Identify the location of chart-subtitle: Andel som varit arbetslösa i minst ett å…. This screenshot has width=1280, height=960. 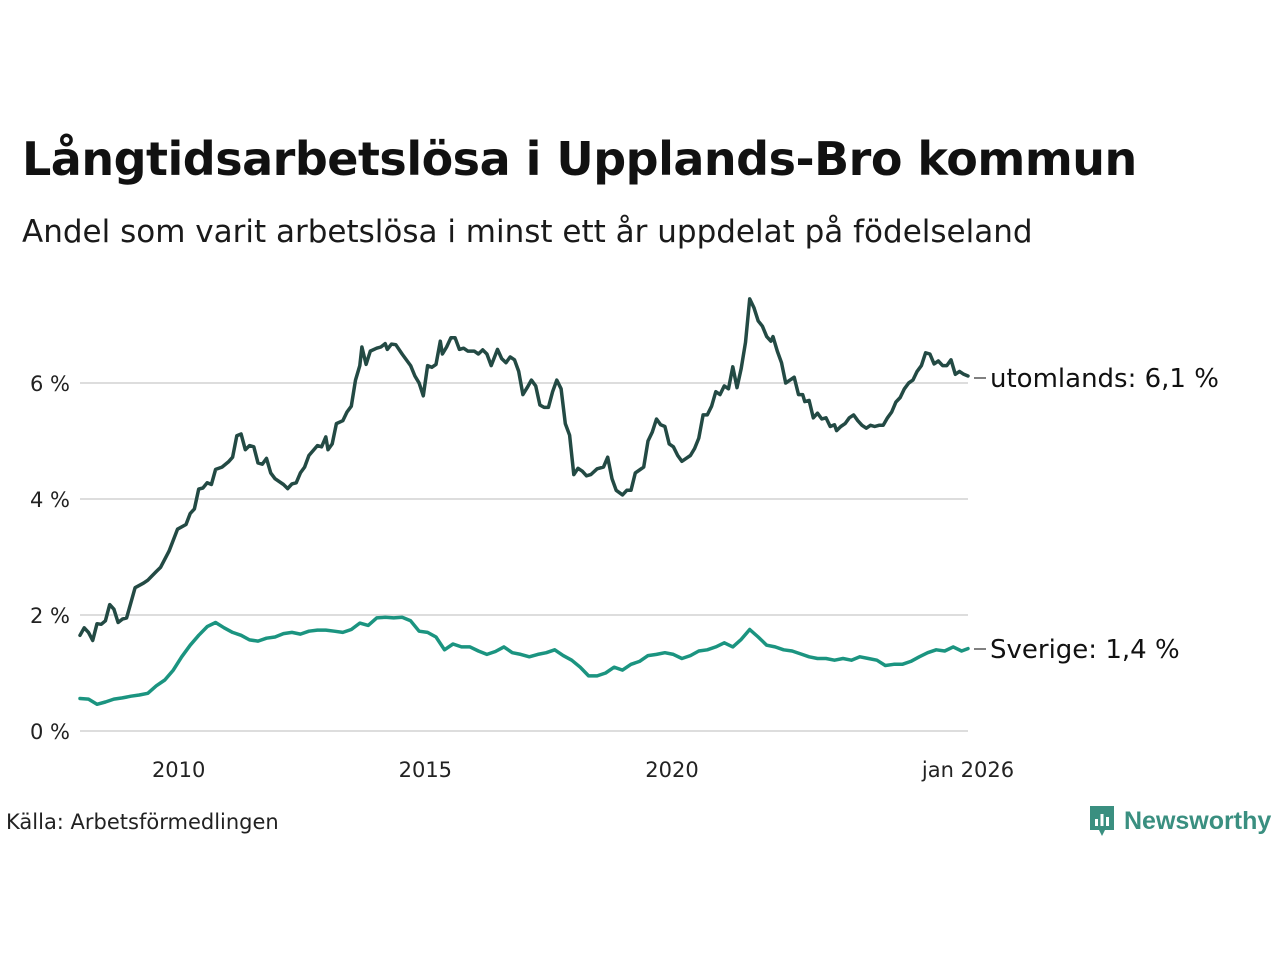
(527, 232).